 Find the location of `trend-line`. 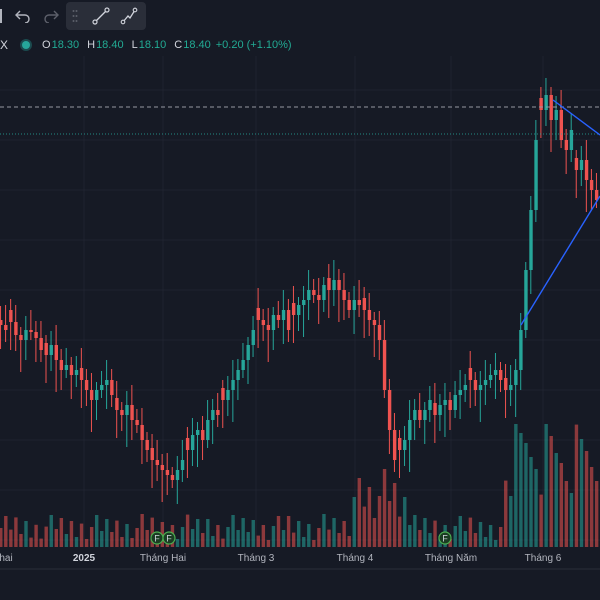

trend-line is located at coordinates (576, 117).